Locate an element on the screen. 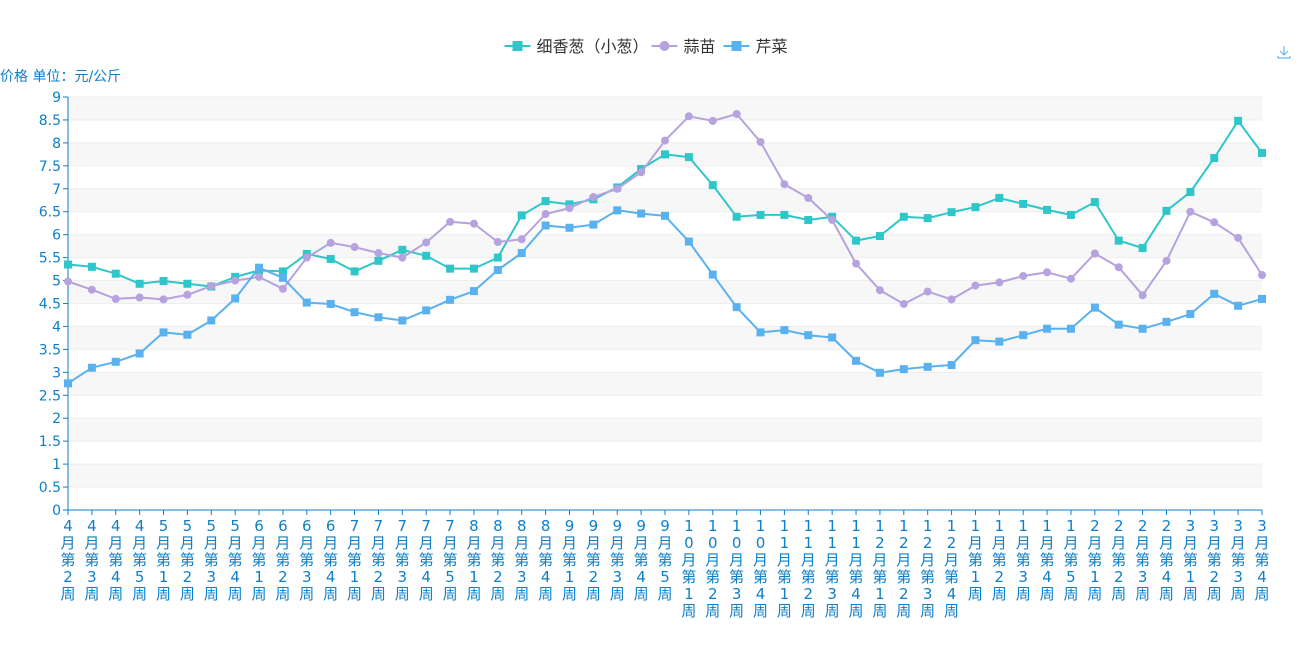 The width and height of the screenshot is (1300, 650). x-tick-label: 6 月第 4 周 is located at coordinates (330, 560).